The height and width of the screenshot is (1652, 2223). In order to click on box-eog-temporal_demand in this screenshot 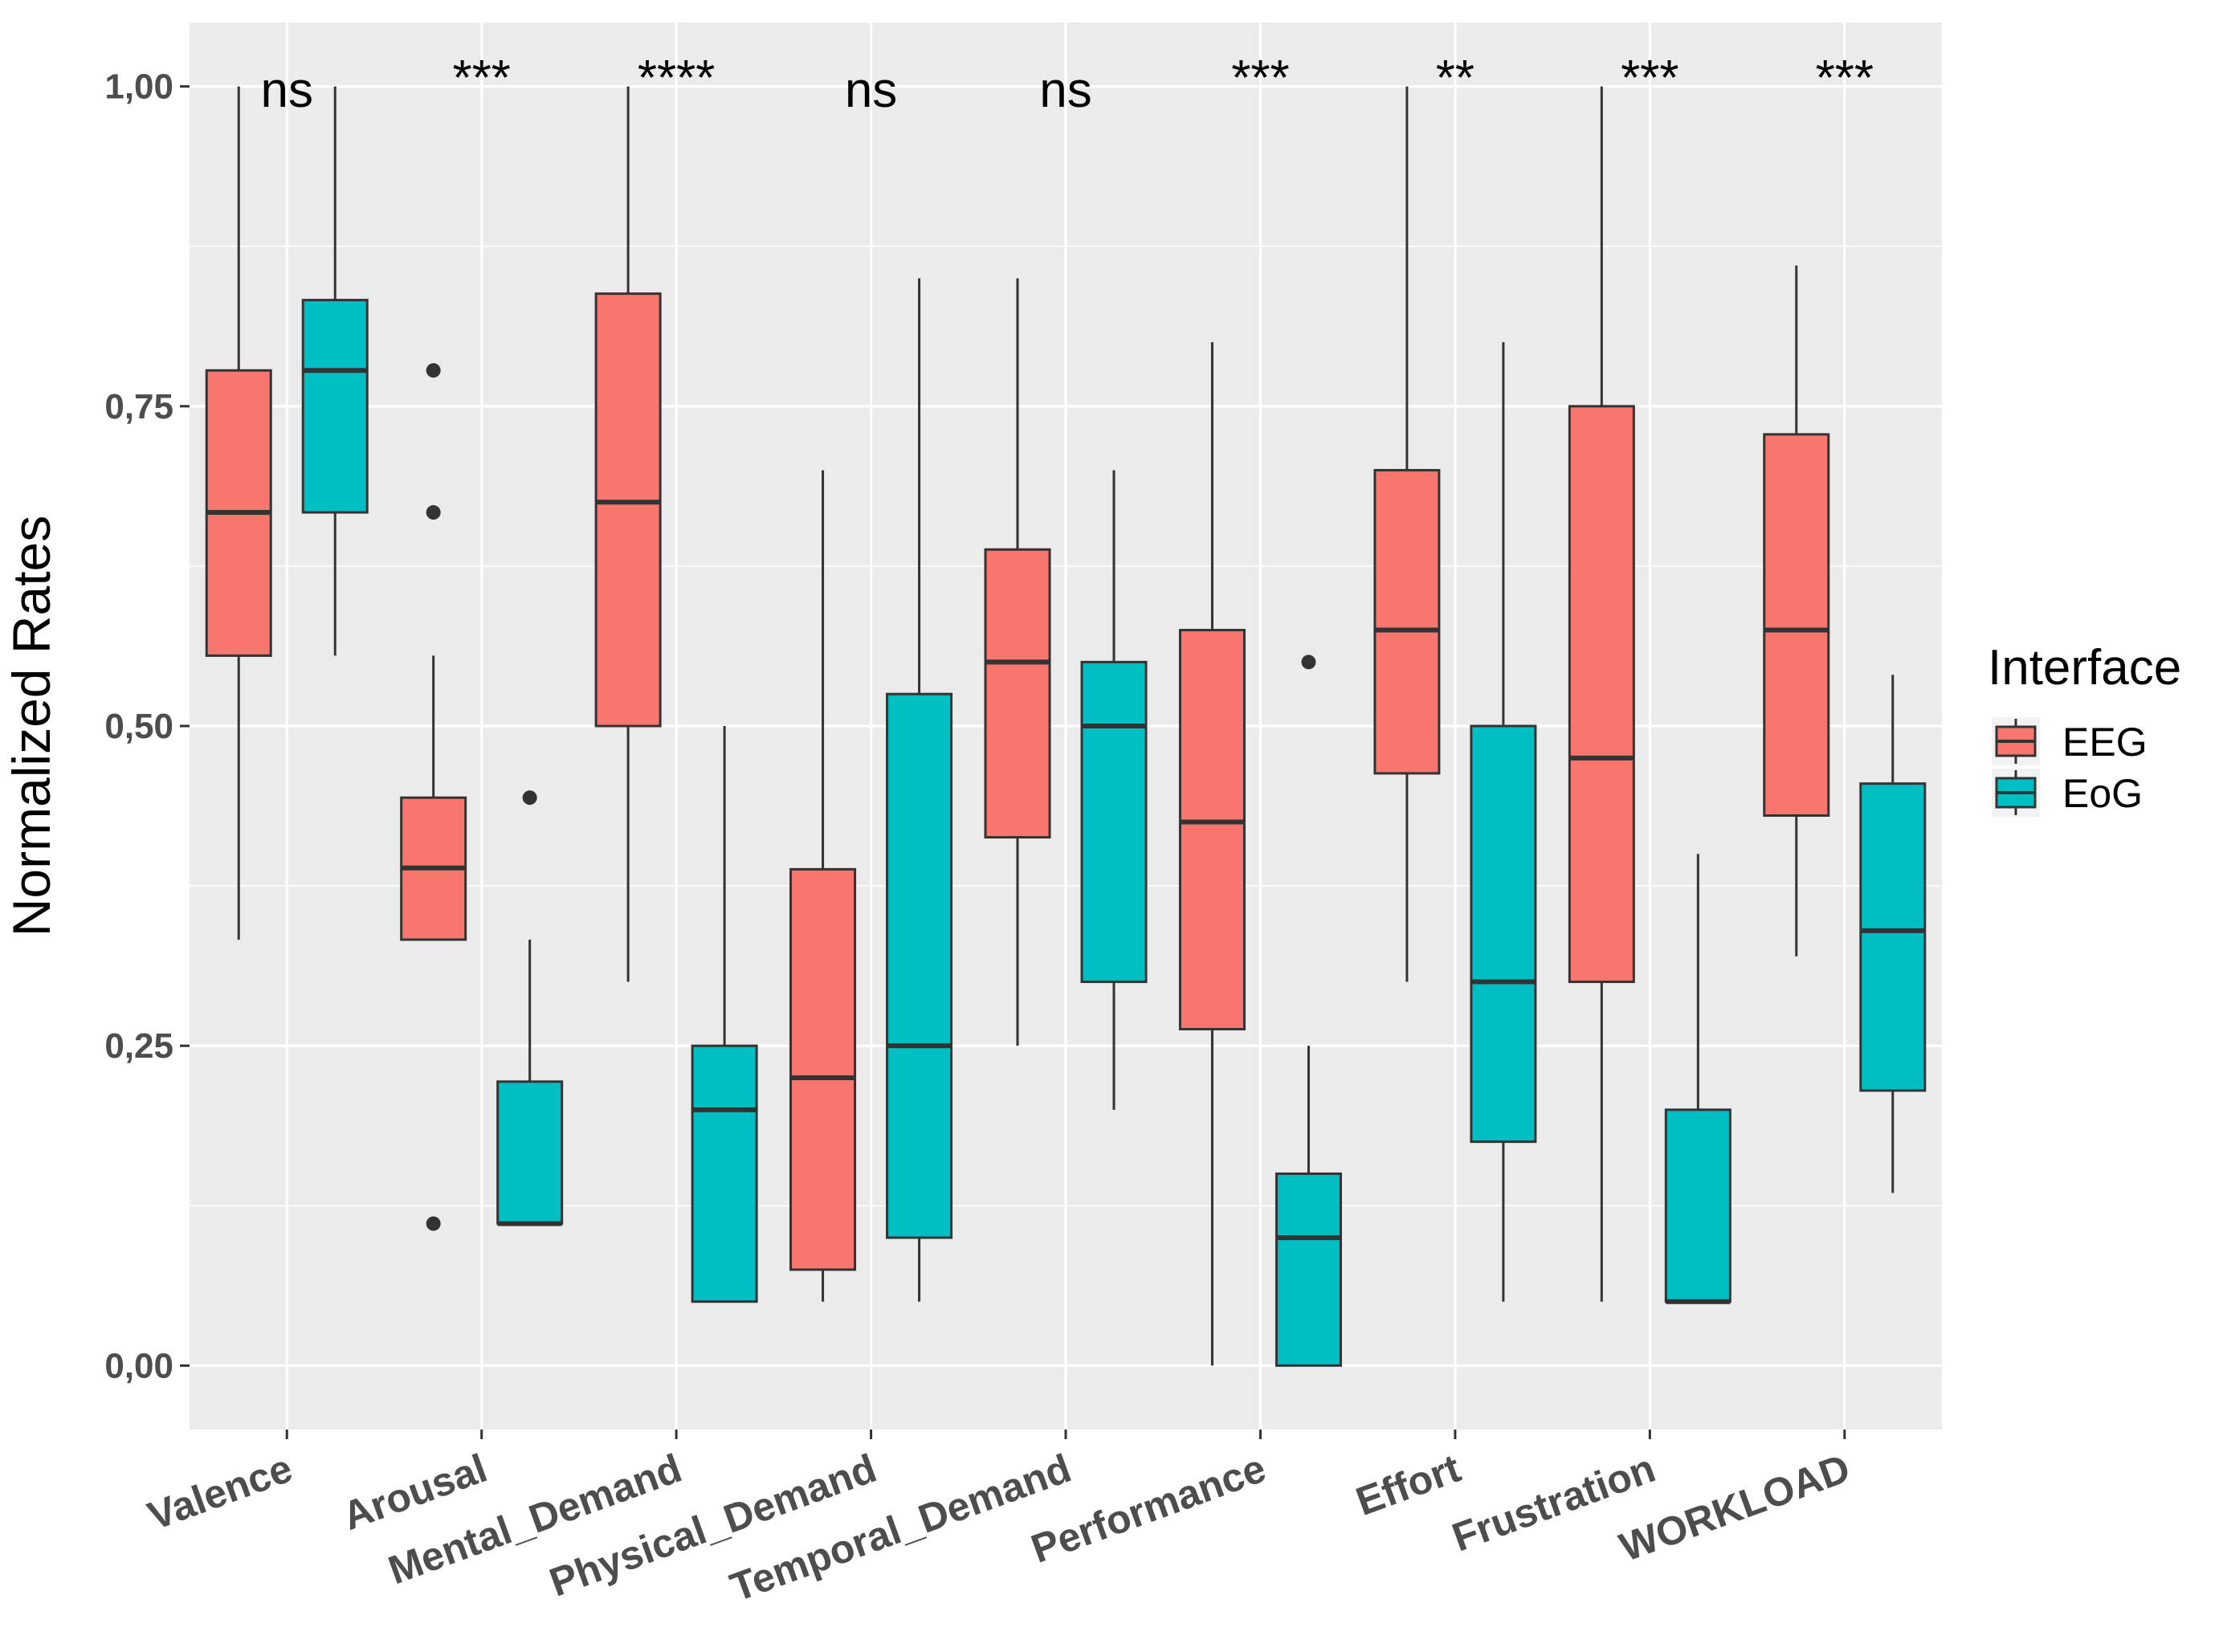, I will do `click(1114, 790)`.